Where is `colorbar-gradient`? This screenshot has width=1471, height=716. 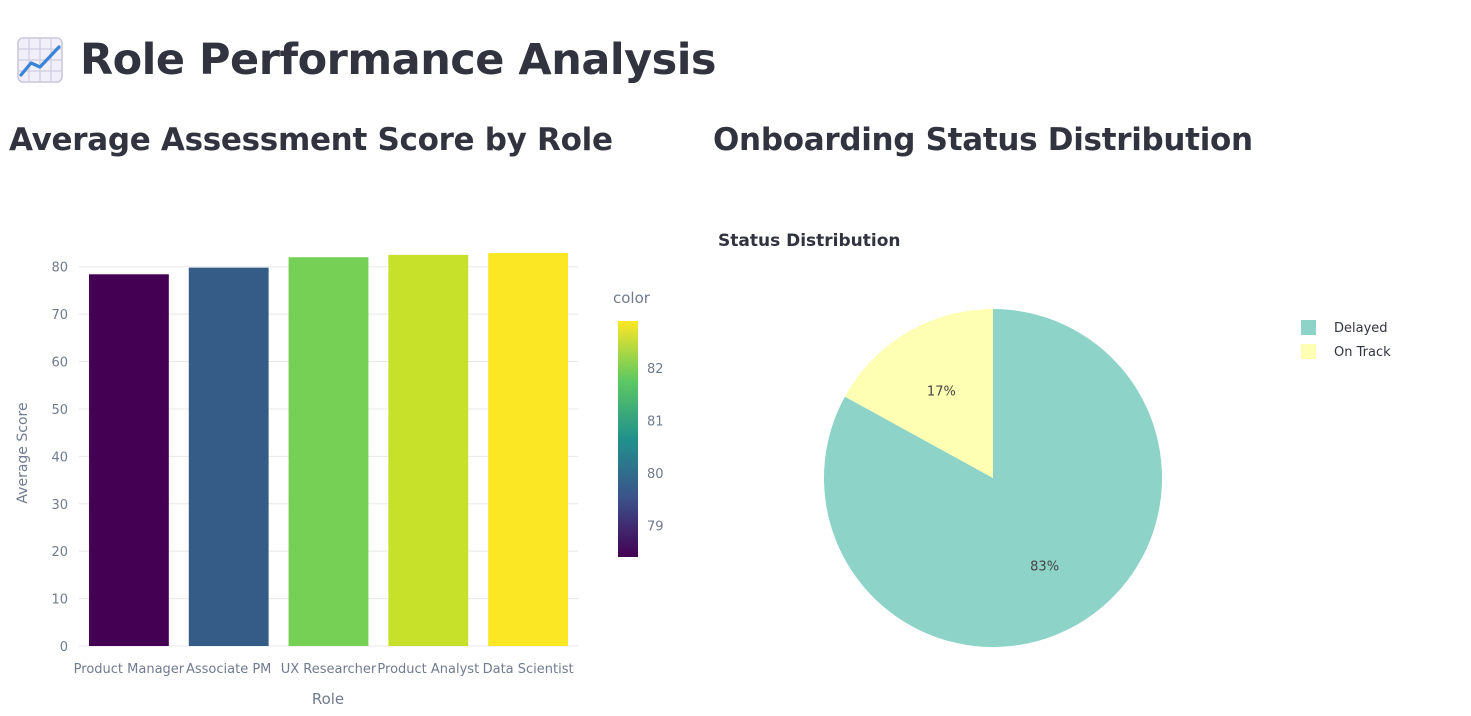 colorbar-gradient is located at coordinates (628, 439).